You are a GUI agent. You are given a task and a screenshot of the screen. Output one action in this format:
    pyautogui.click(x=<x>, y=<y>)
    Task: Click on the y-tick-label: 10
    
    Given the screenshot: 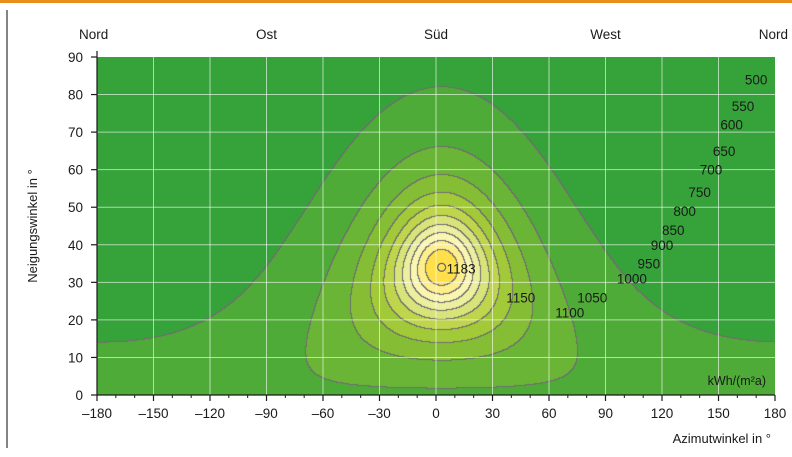 What is the action you would take?
    pyautogui.click(x=75, y=357)
    